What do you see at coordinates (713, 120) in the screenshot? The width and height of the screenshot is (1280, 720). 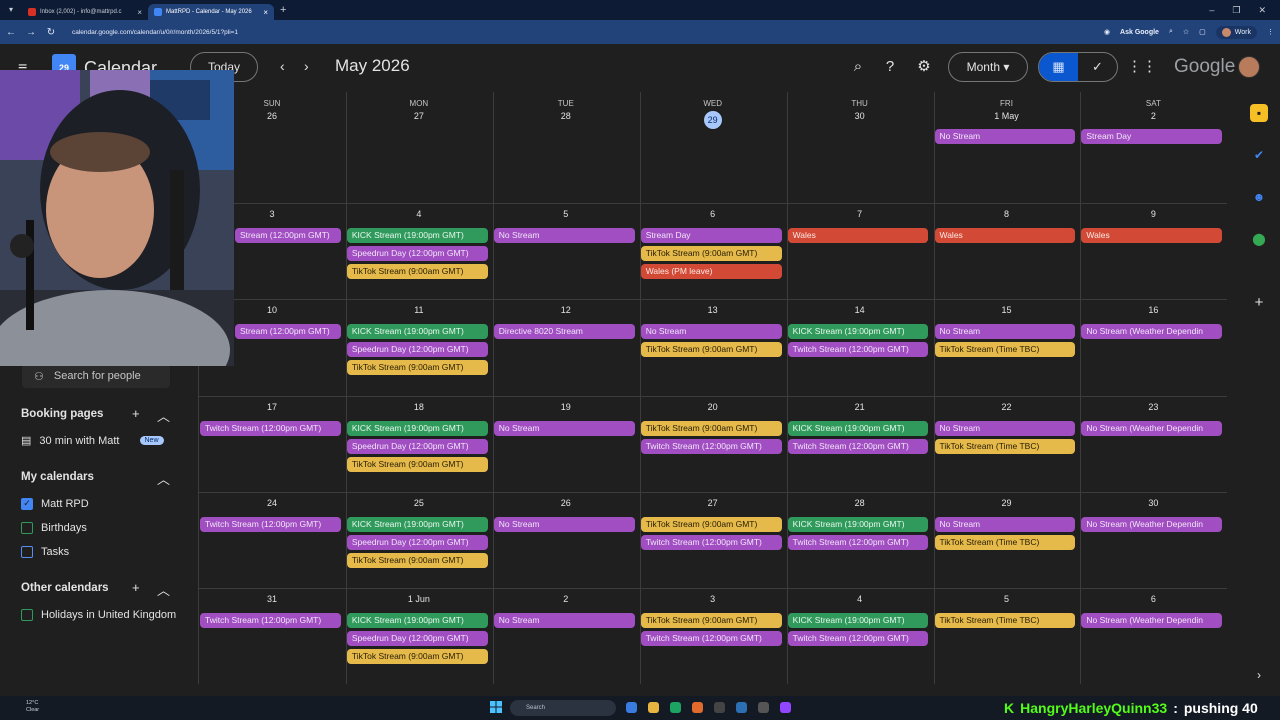 I see `day-number: 29` at bounding box center [713, 120].